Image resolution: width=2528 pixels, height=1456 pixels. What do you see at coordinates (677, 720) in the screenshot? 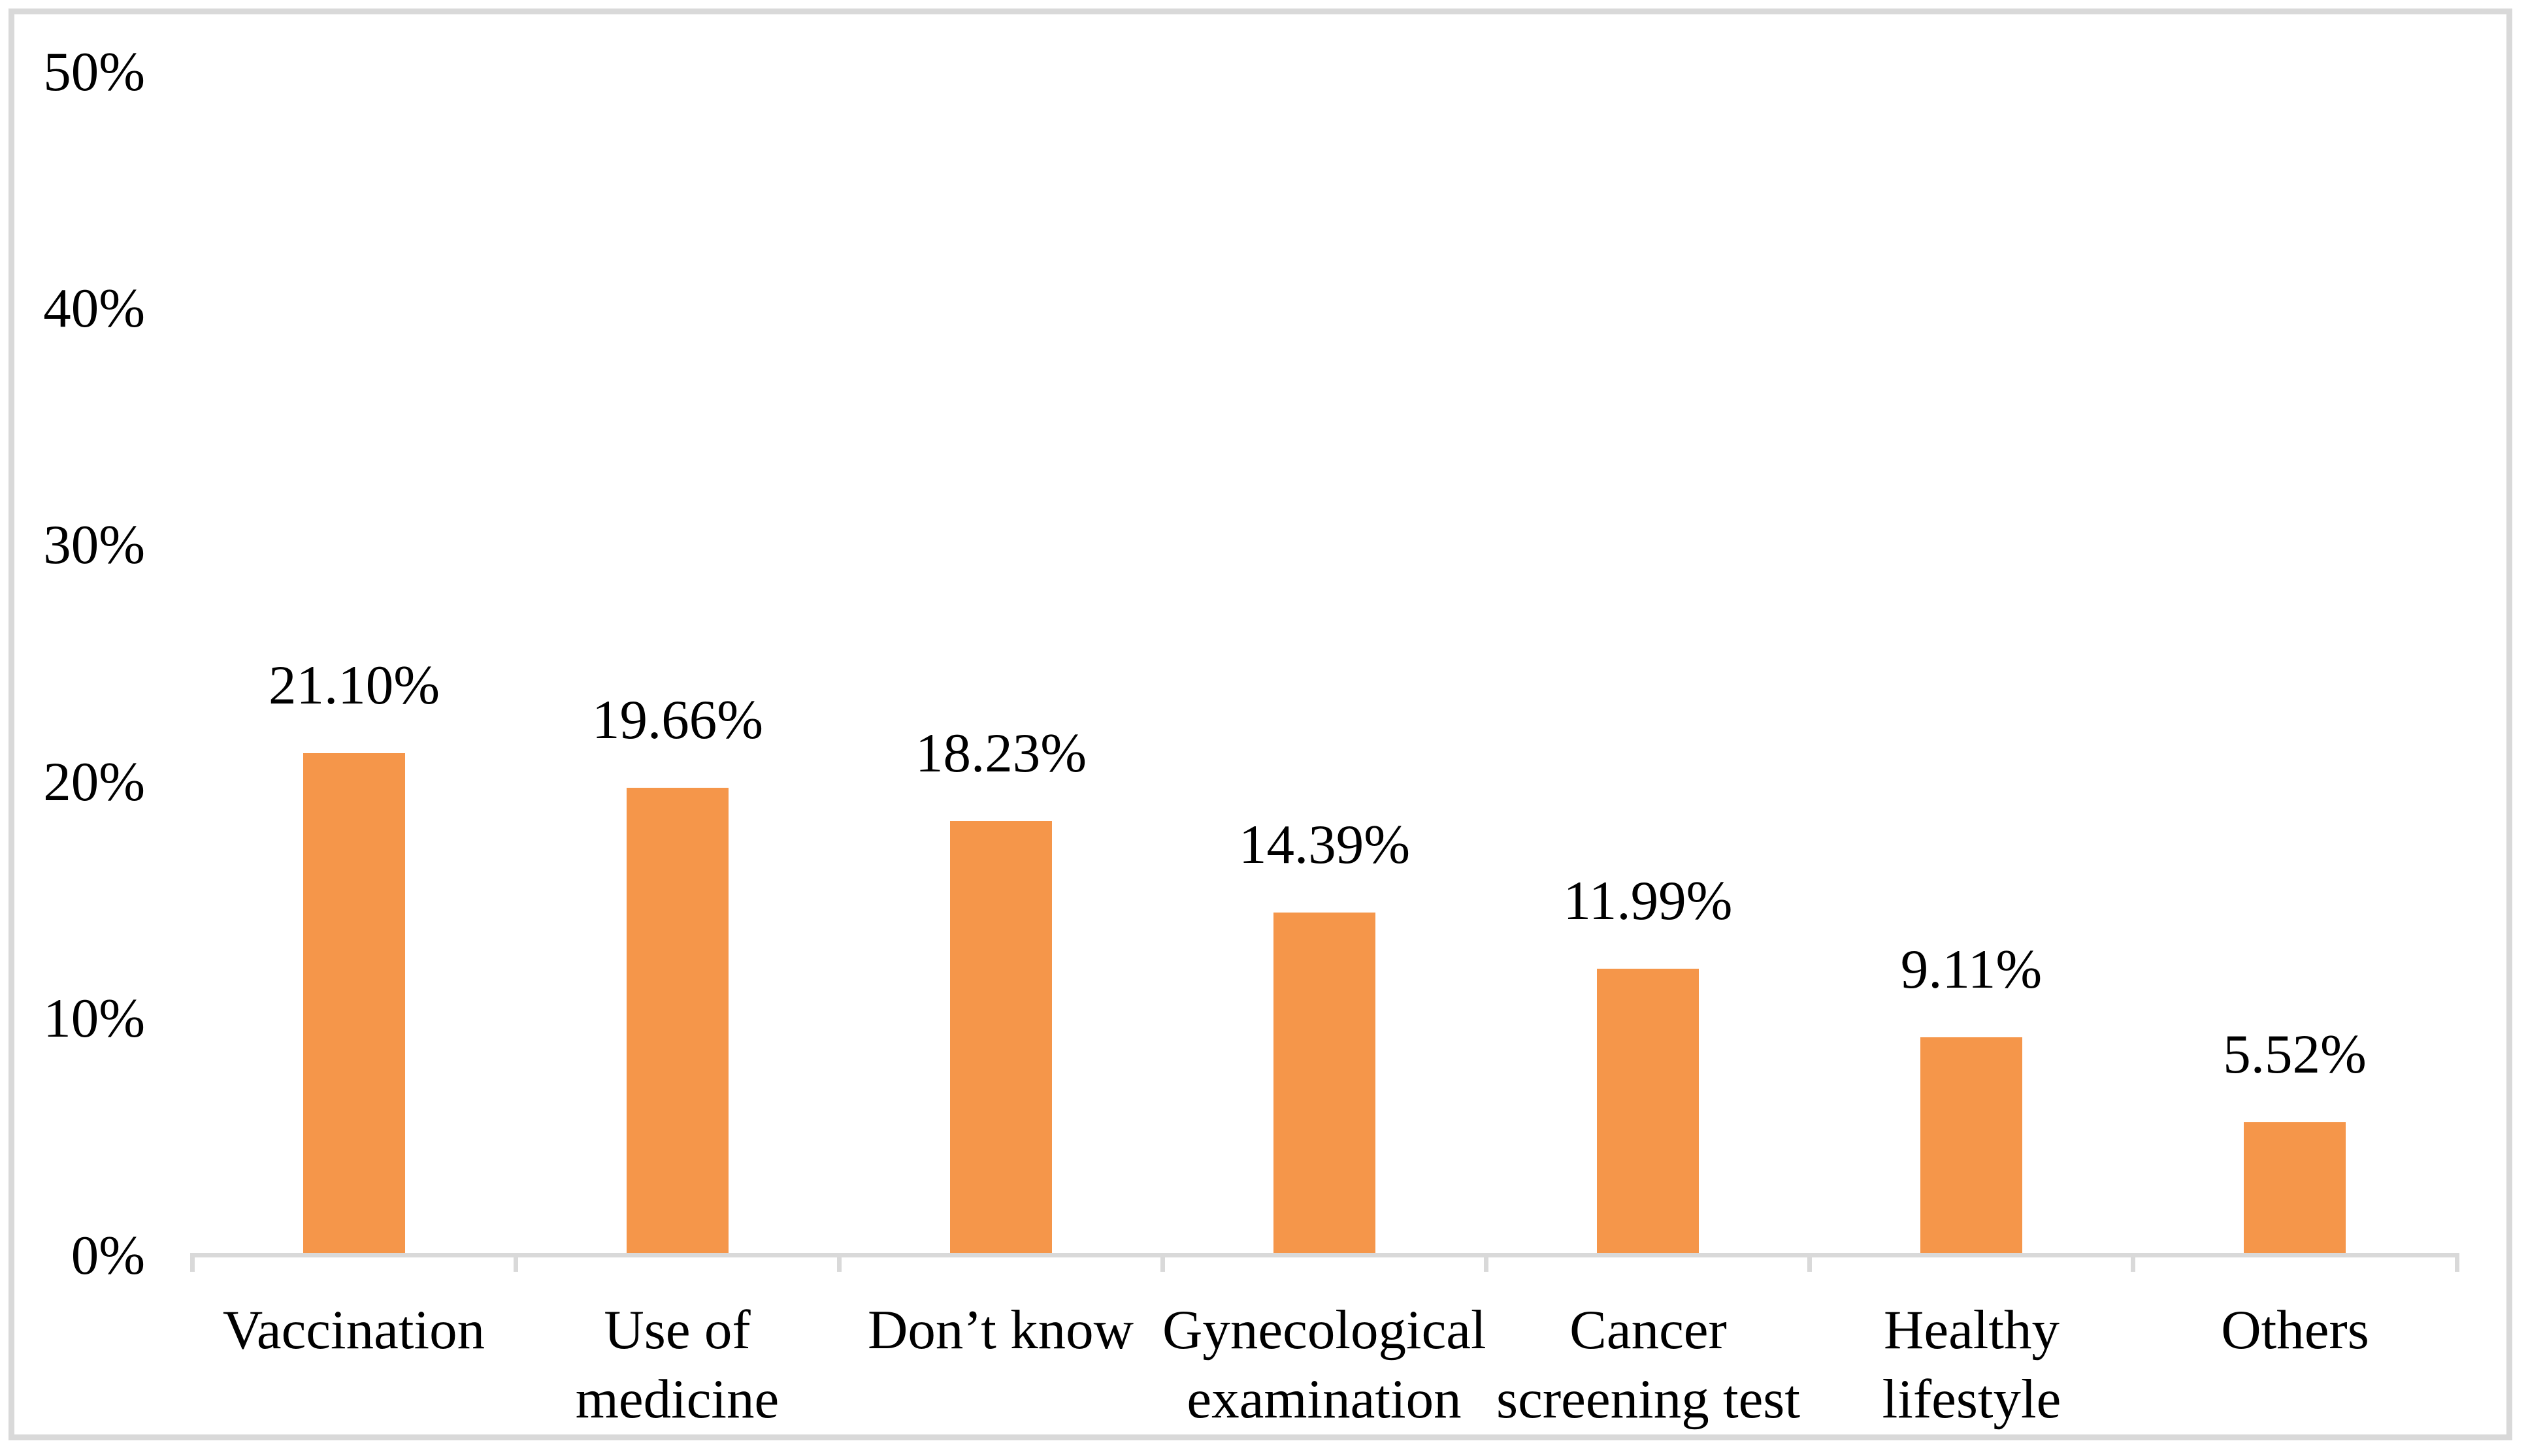
I see `bar-value-label: 19.66%` at bounding box center [677, 720].